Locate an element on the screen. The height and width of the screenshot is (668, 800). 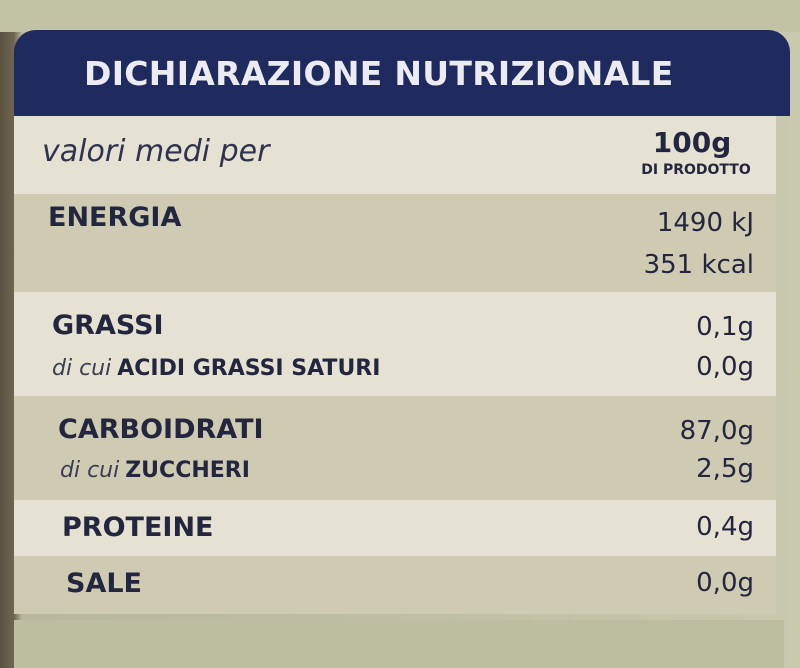
protein-value: 0,4g is located at coordinates (725, 527).